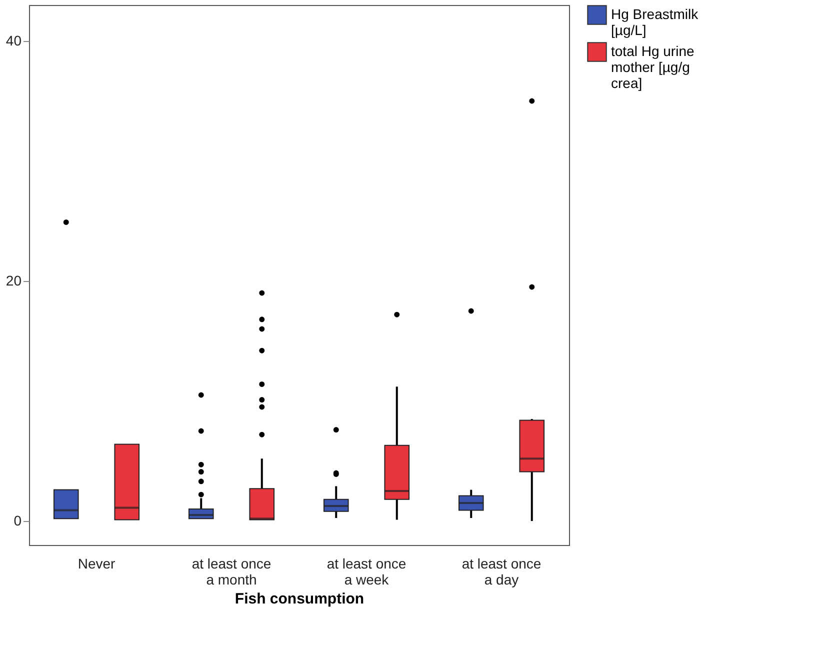 The height and width of the screenshot is (665, 827). Describe the element at coordinates (652, 67) in the screenshot. I see `legend-label: total Hg urine mother [µg/g crea]` at that location.